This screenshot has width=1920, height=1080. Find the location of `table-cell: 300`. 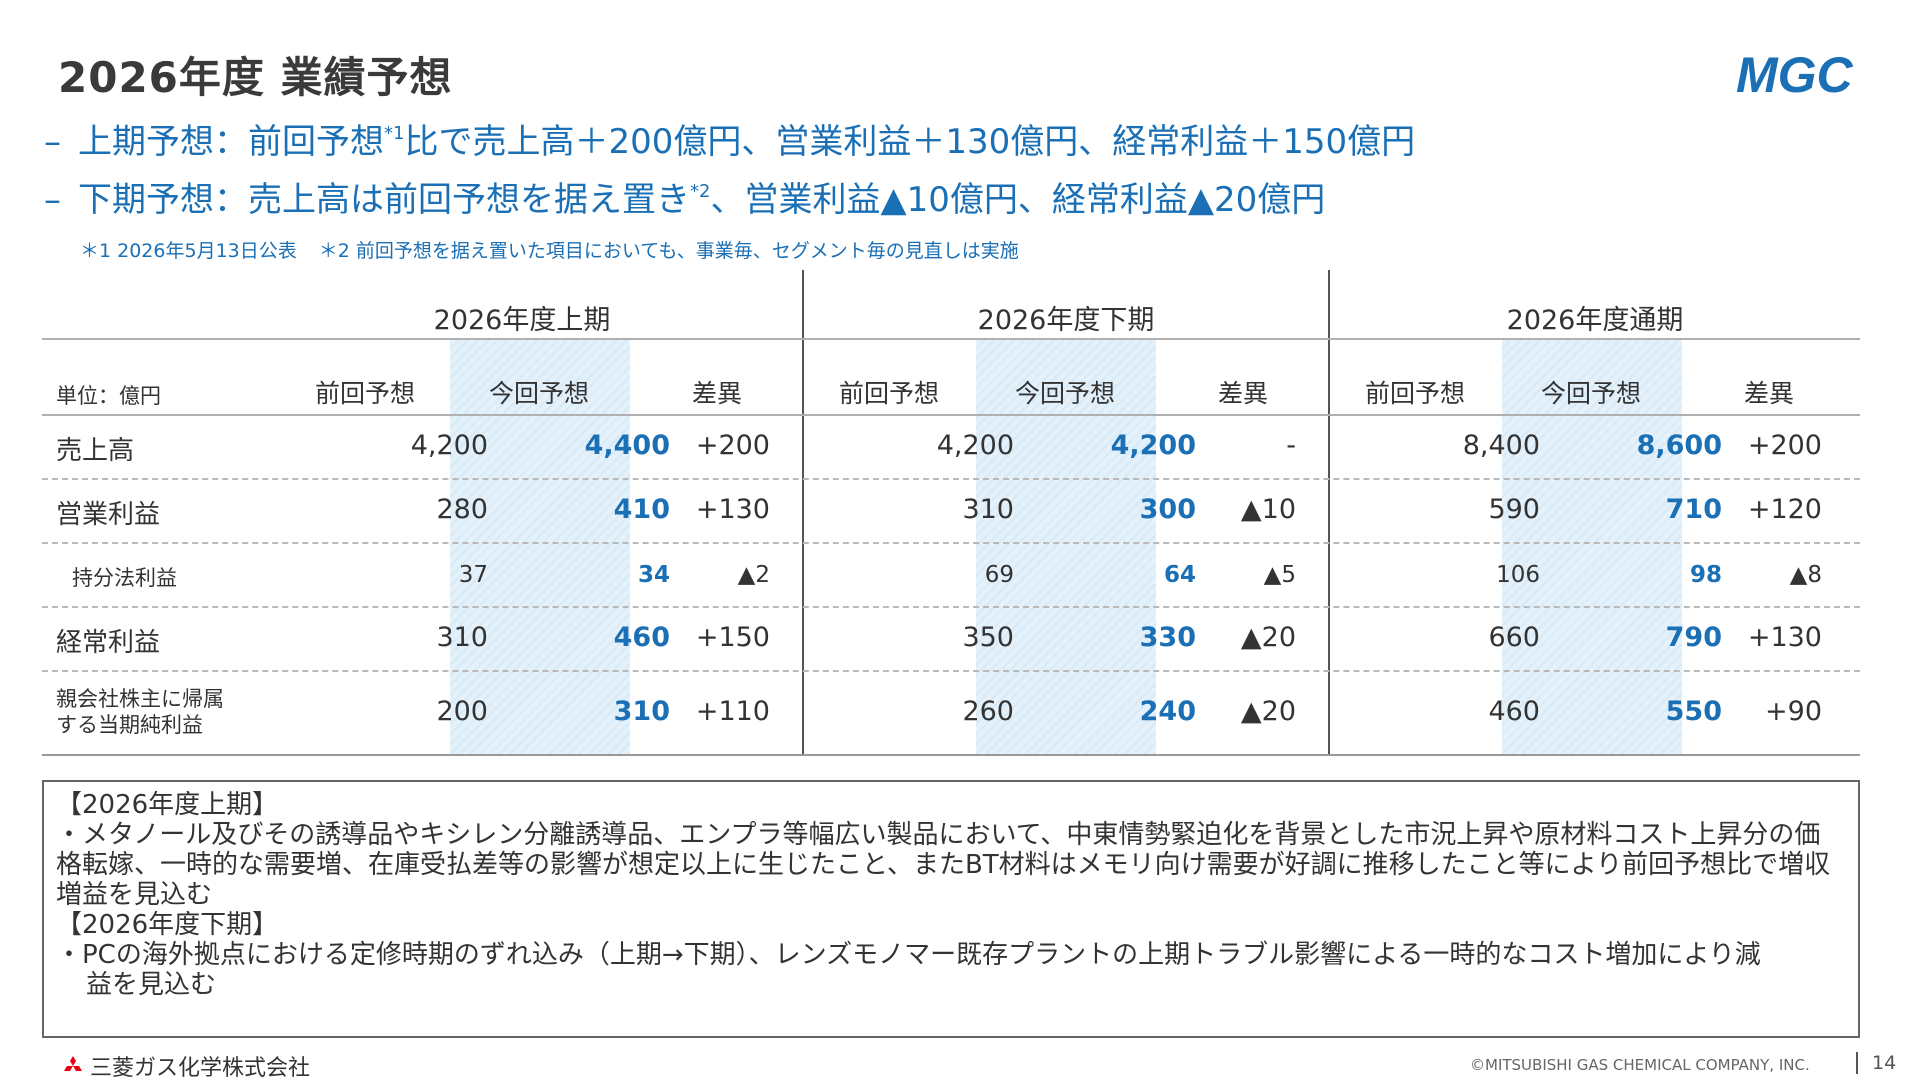

table-cell: 300 is located at coordinates (1167, 509).